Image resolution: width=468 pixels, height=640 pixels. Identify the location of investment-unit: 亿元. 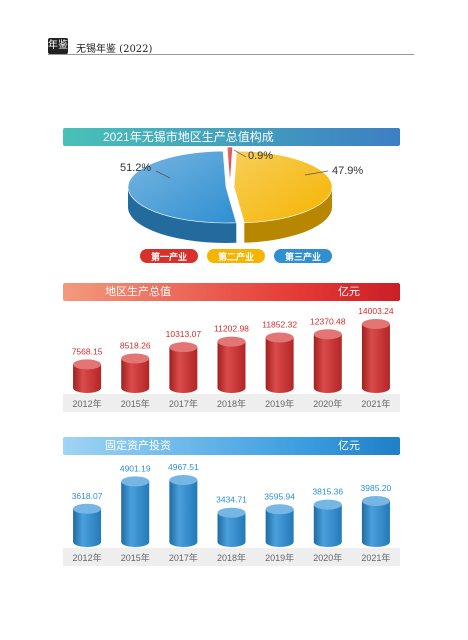
(349, 446).